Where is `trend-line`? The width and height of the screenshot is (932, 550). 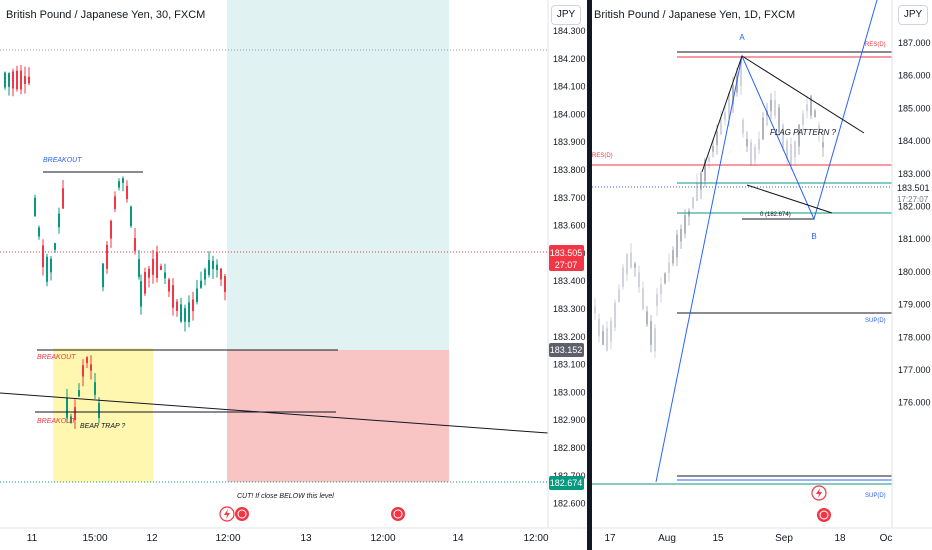
trend-line is located at coordinates (274, 413).